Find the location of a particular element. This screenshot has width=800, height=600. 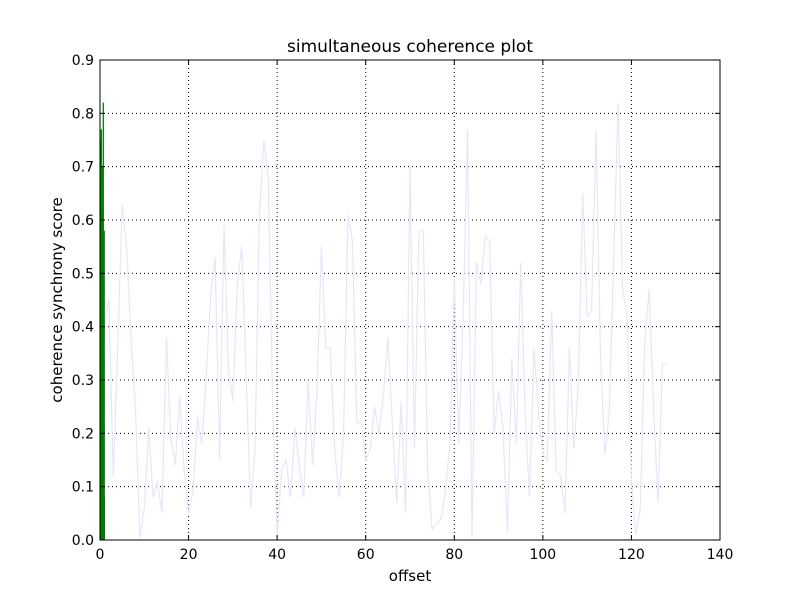

y-tick-label: 0.5 is located at coordinates (83, 274).